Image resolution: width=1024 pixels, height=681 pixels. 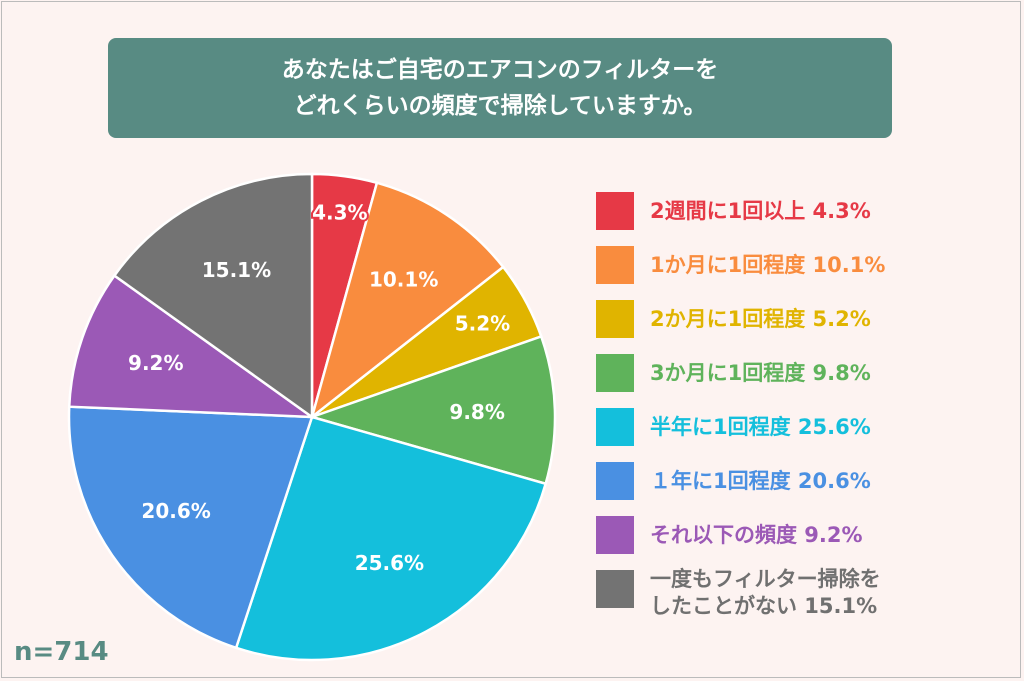 I want to click on data-label: 9.2%, so click(x=155, y=363).